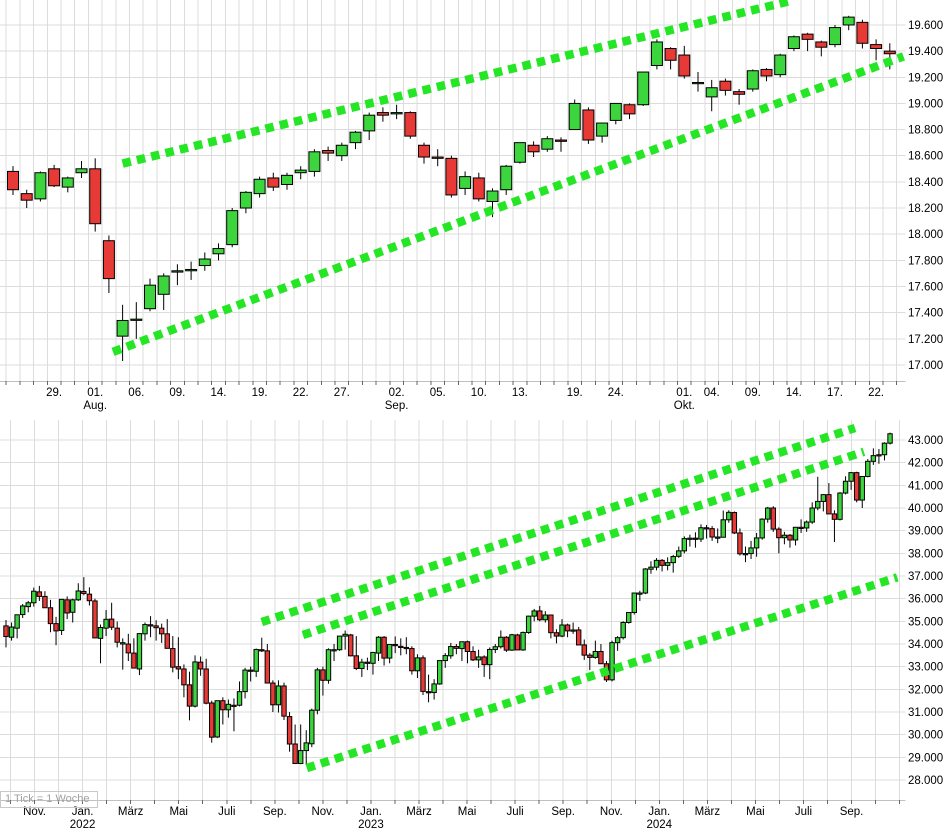 Image resolution: width=943 pixels, height=838 pixels. What do you see at coordinates (397, 393) in the screenshot?
I see `svg-text: 02.` at bounding box center [397, 393].